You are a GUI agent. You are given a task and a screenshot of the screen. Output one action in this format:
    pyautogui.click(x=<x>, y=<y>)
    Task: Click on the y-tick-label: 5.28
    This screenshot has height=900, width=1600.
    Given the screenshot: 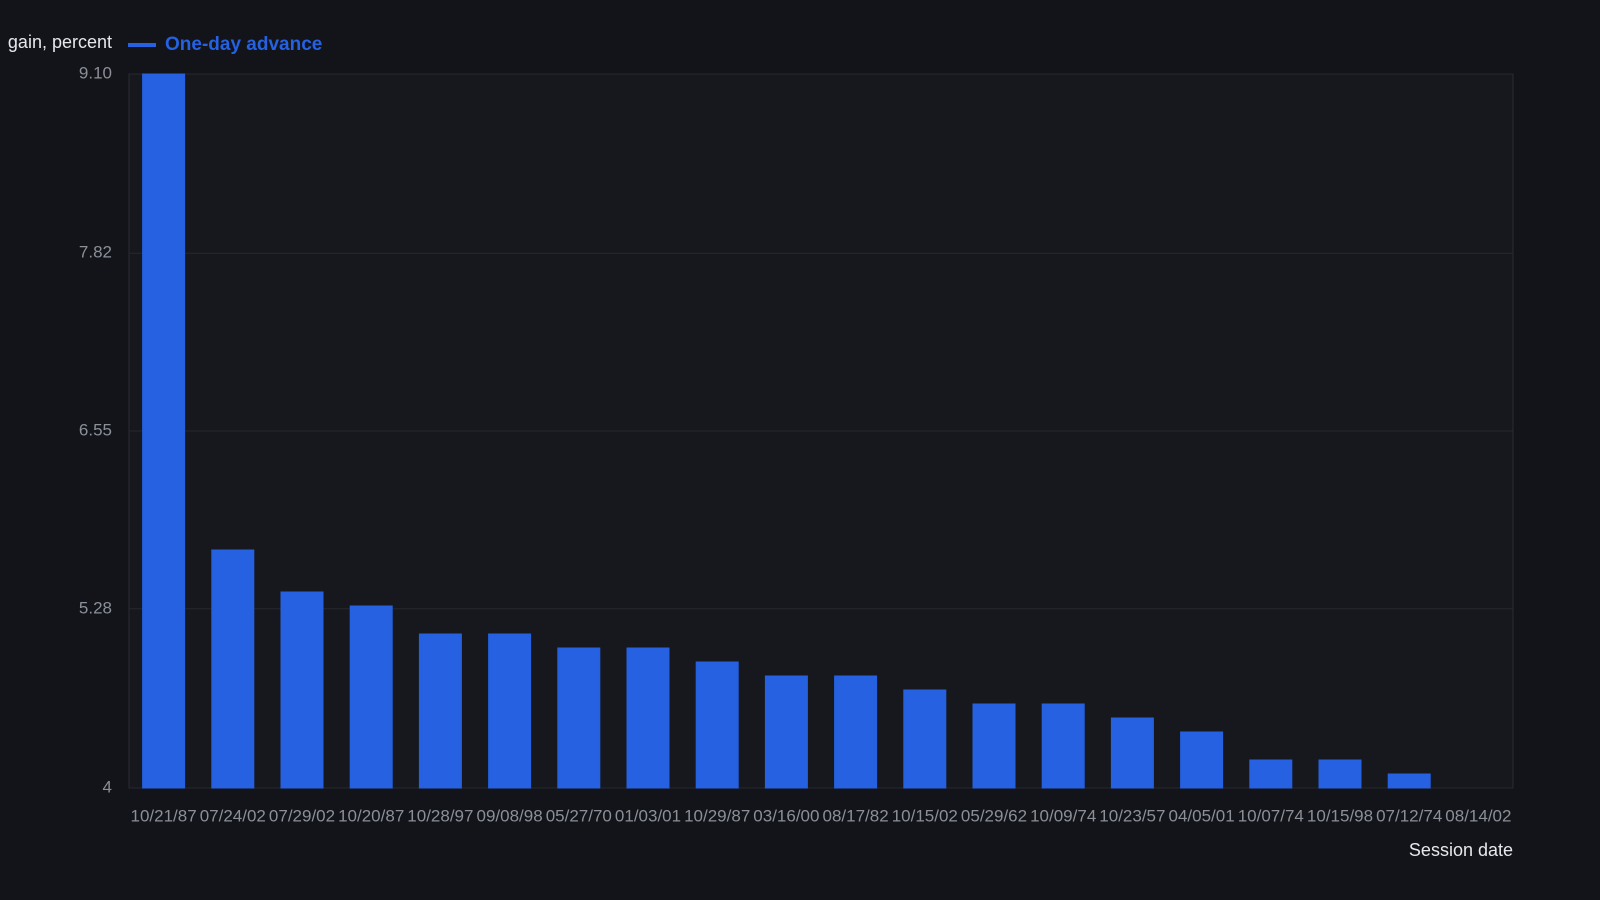 What is the action you would take?
    pyautogui.click(x=95, y=607)
    